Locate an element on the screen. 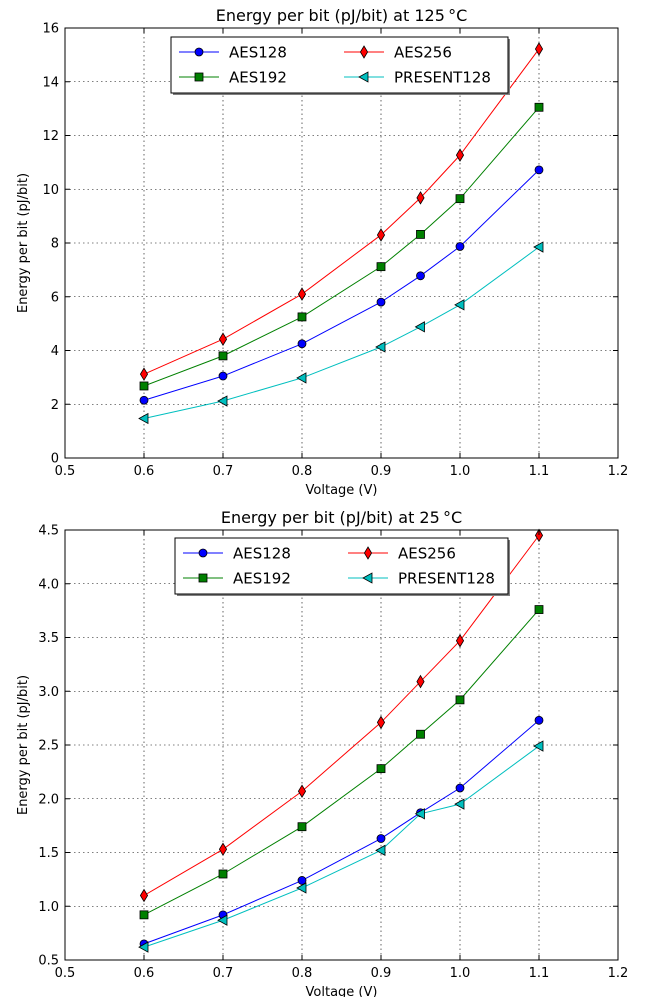  legend-box is located at coordinates (339, 65).